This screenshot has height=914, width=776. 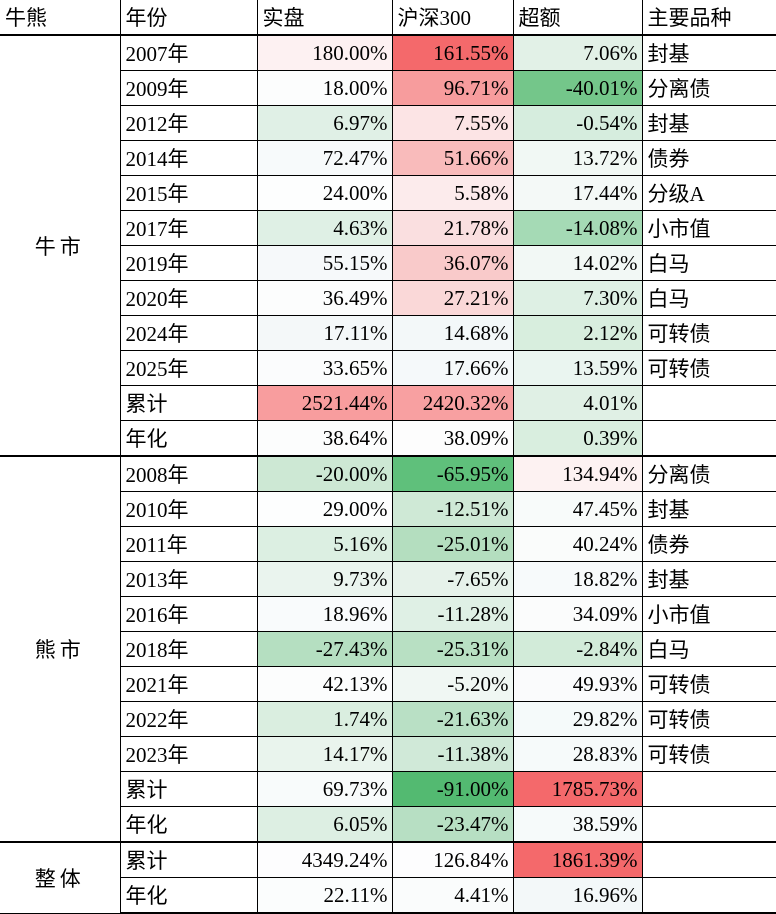 I want to click on cell-actual: 24.00%, so click(x=324, y=193).